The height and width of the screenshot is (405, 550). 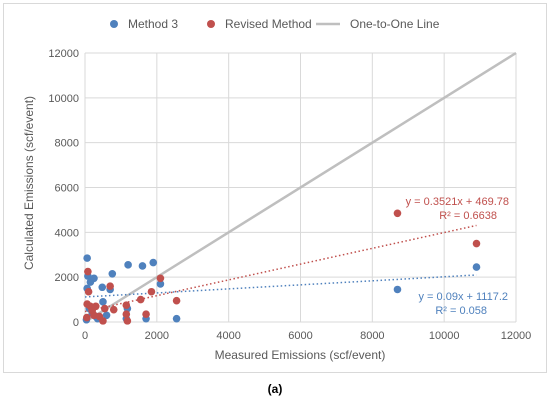 I want to click on legend-method3-swatch, so click(x=114, y=24).